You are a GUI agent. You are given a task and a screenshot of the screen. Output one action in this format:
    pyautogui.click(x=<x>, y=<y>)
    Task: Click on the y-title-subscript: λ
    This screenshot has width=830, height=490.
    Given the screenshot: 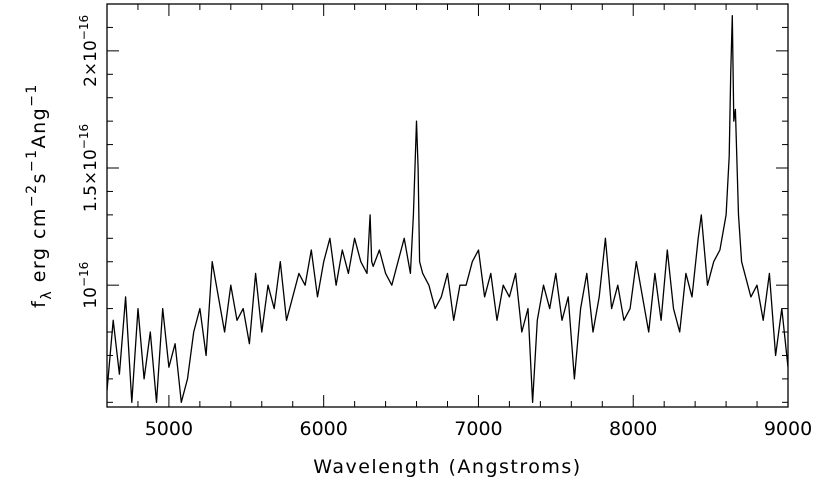 What is the action you would take?
    pyautogui.click(x=47, y=295)
    